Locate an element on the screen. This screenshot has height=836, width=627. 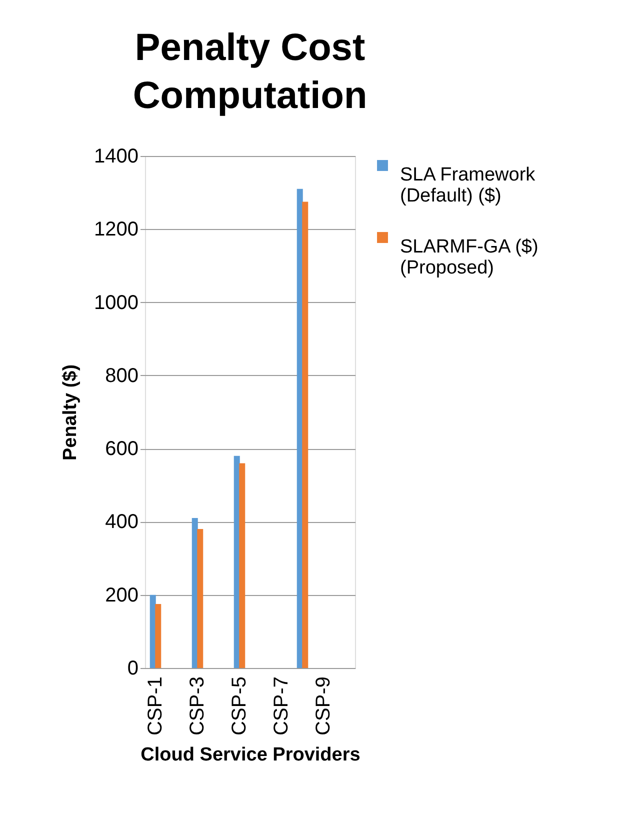
y-tick-label: 600 is located at coordinates (121, 449).